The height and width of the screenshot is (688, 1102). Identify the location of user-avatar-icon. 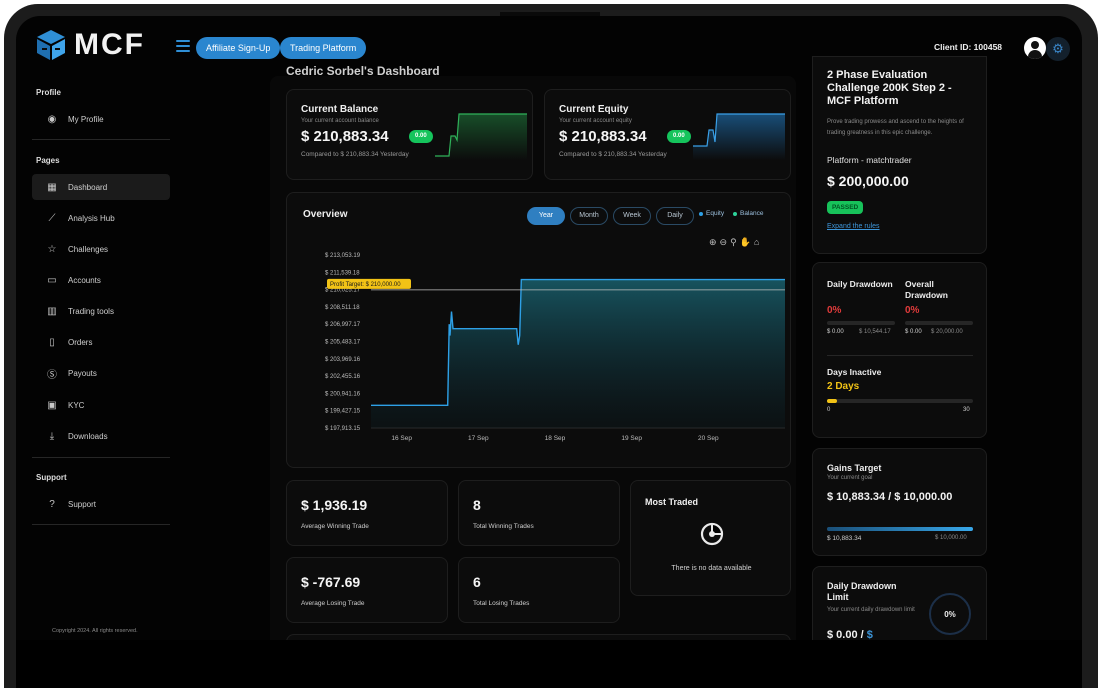
(1035, 48).